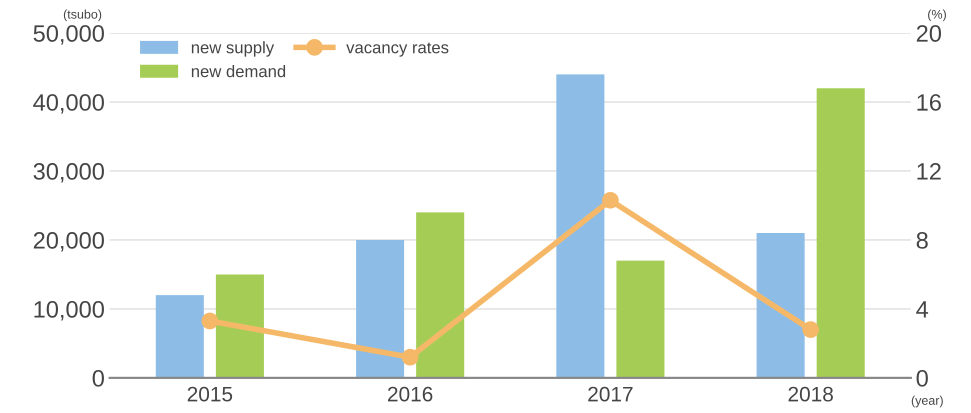 The image size is (971, 413). What do you see at coordinates (929, 171) in the screenshot?
I see `y2-tick-label: 12` at bounding box center [929, 171].